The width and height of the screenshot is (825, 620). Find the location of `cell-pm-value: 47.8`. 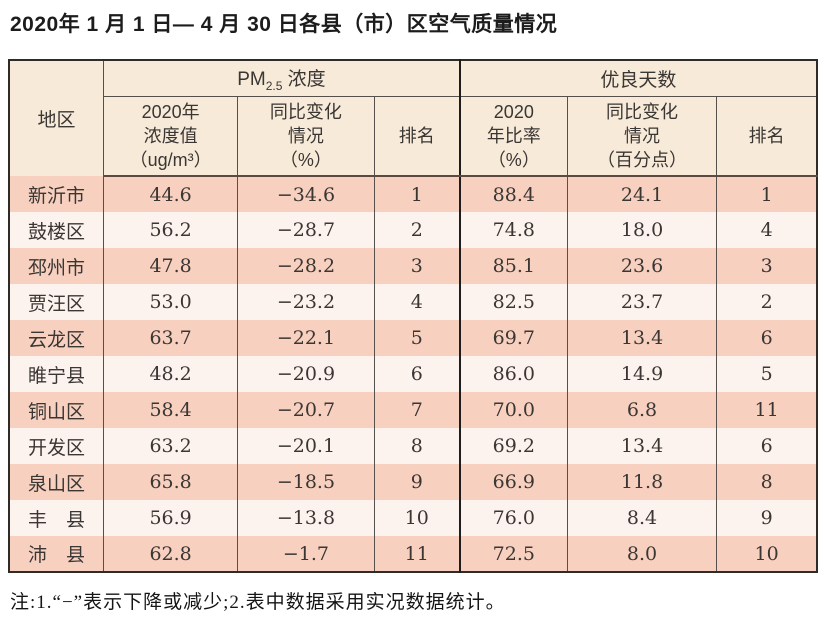

cell-pm-value: 47.8 is located at coordinates (171, 266).